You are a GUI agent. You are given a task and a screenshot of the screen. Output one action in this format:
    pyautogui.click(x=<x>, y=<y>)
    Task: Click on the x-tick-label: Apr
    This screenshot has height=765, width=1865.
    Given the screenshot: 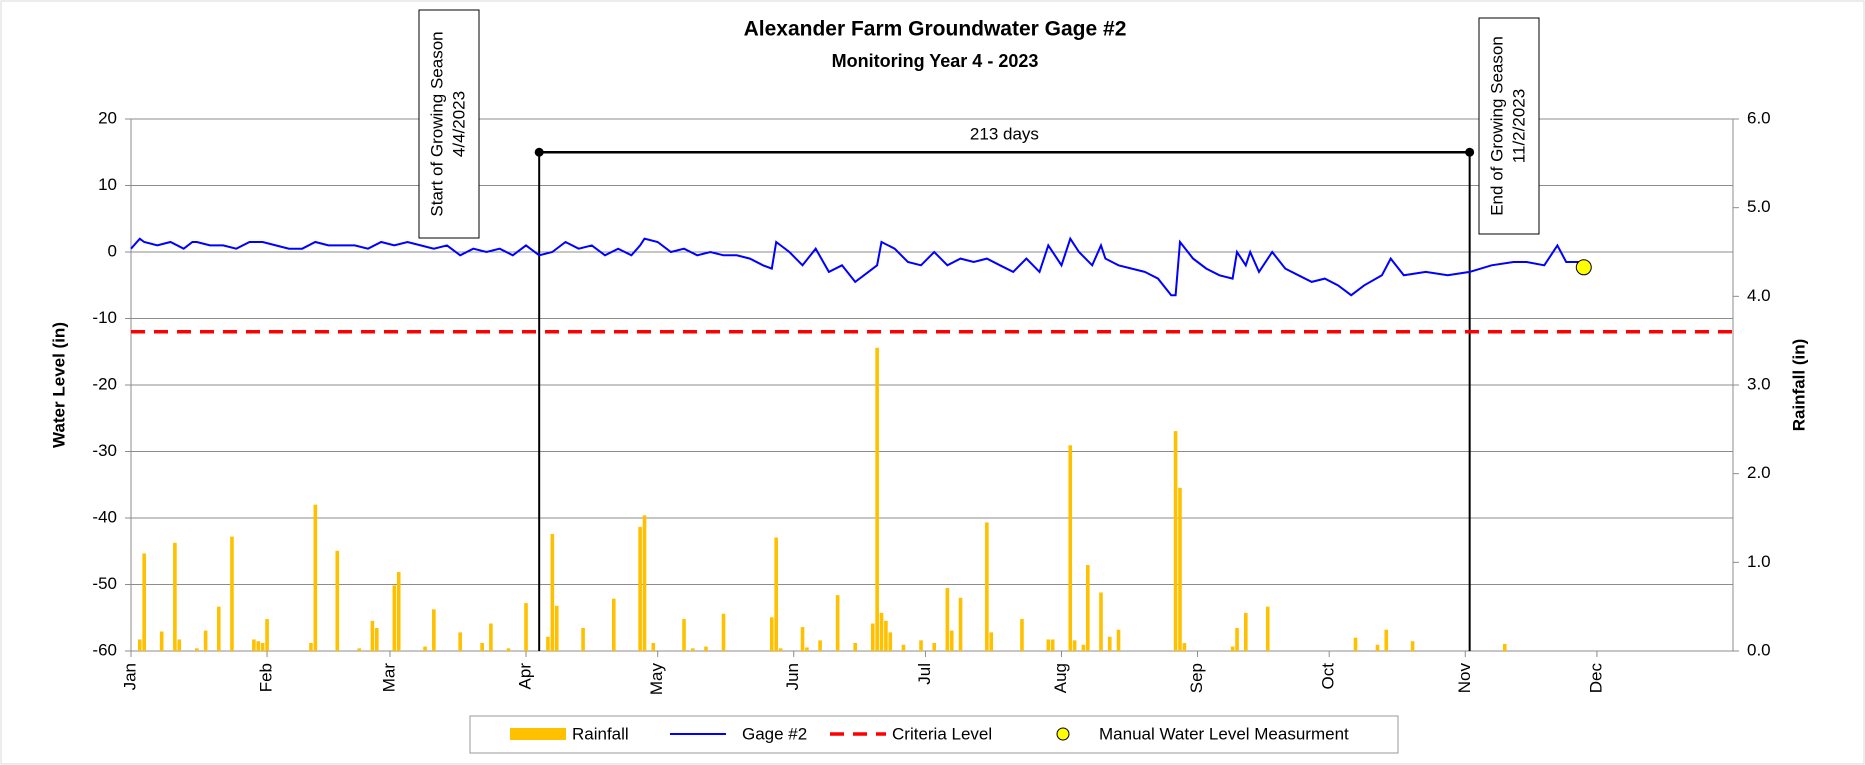 What is the action you would take?
    pyautogui.click(x=524, y=676)
    